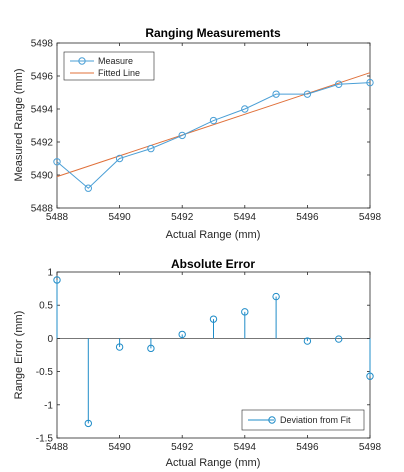  What do you see at coordinates (119, 73) in the screenshot?
I see `legend-fitted-label: Fitted Line` at bounding box center [119, 73].